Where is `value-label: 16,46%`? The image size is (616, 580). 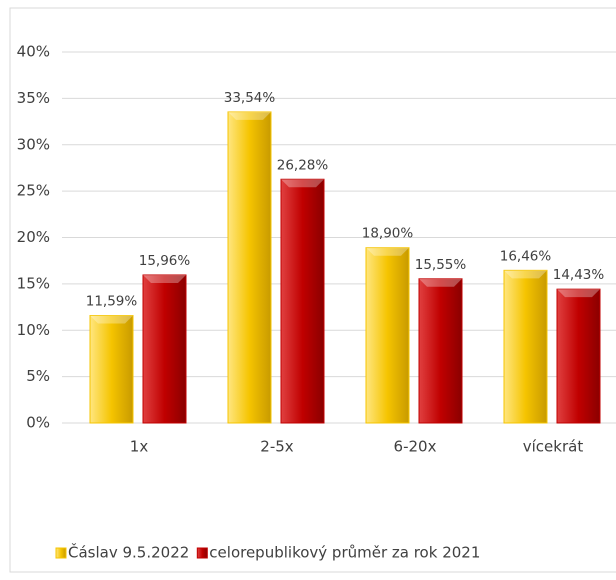
value-label: 16,46% is located at coordinates (526, 256).